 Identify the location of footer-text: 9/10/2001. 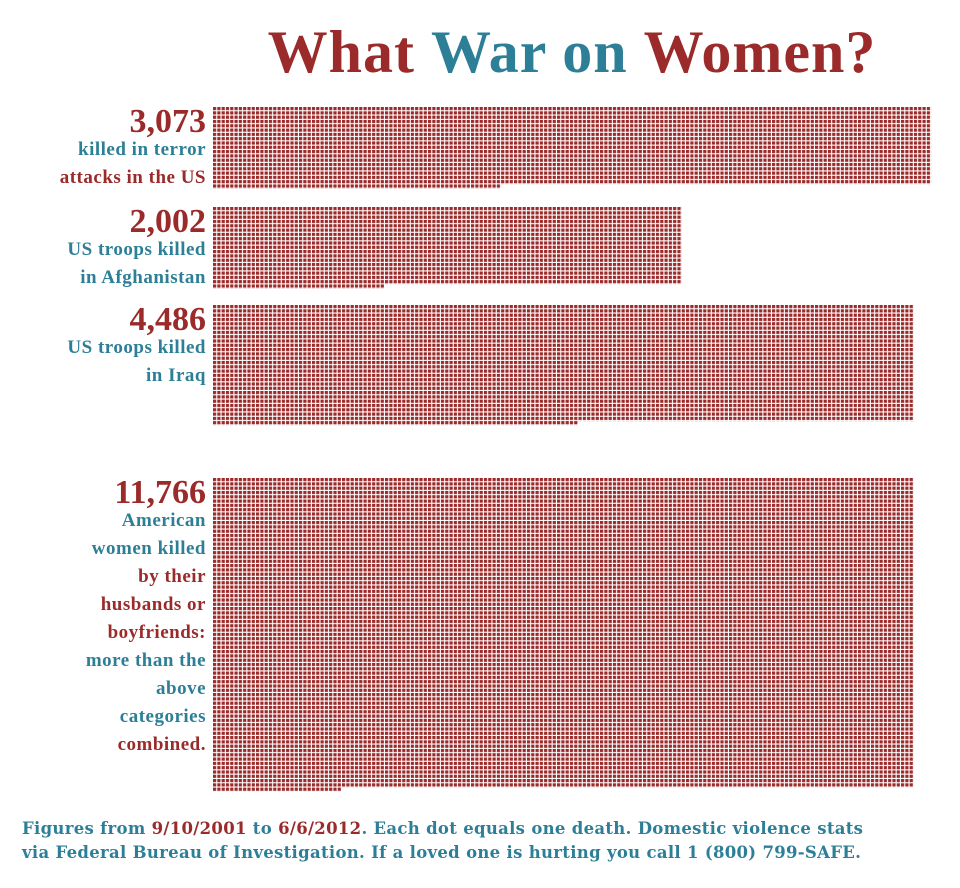
(199, 828).